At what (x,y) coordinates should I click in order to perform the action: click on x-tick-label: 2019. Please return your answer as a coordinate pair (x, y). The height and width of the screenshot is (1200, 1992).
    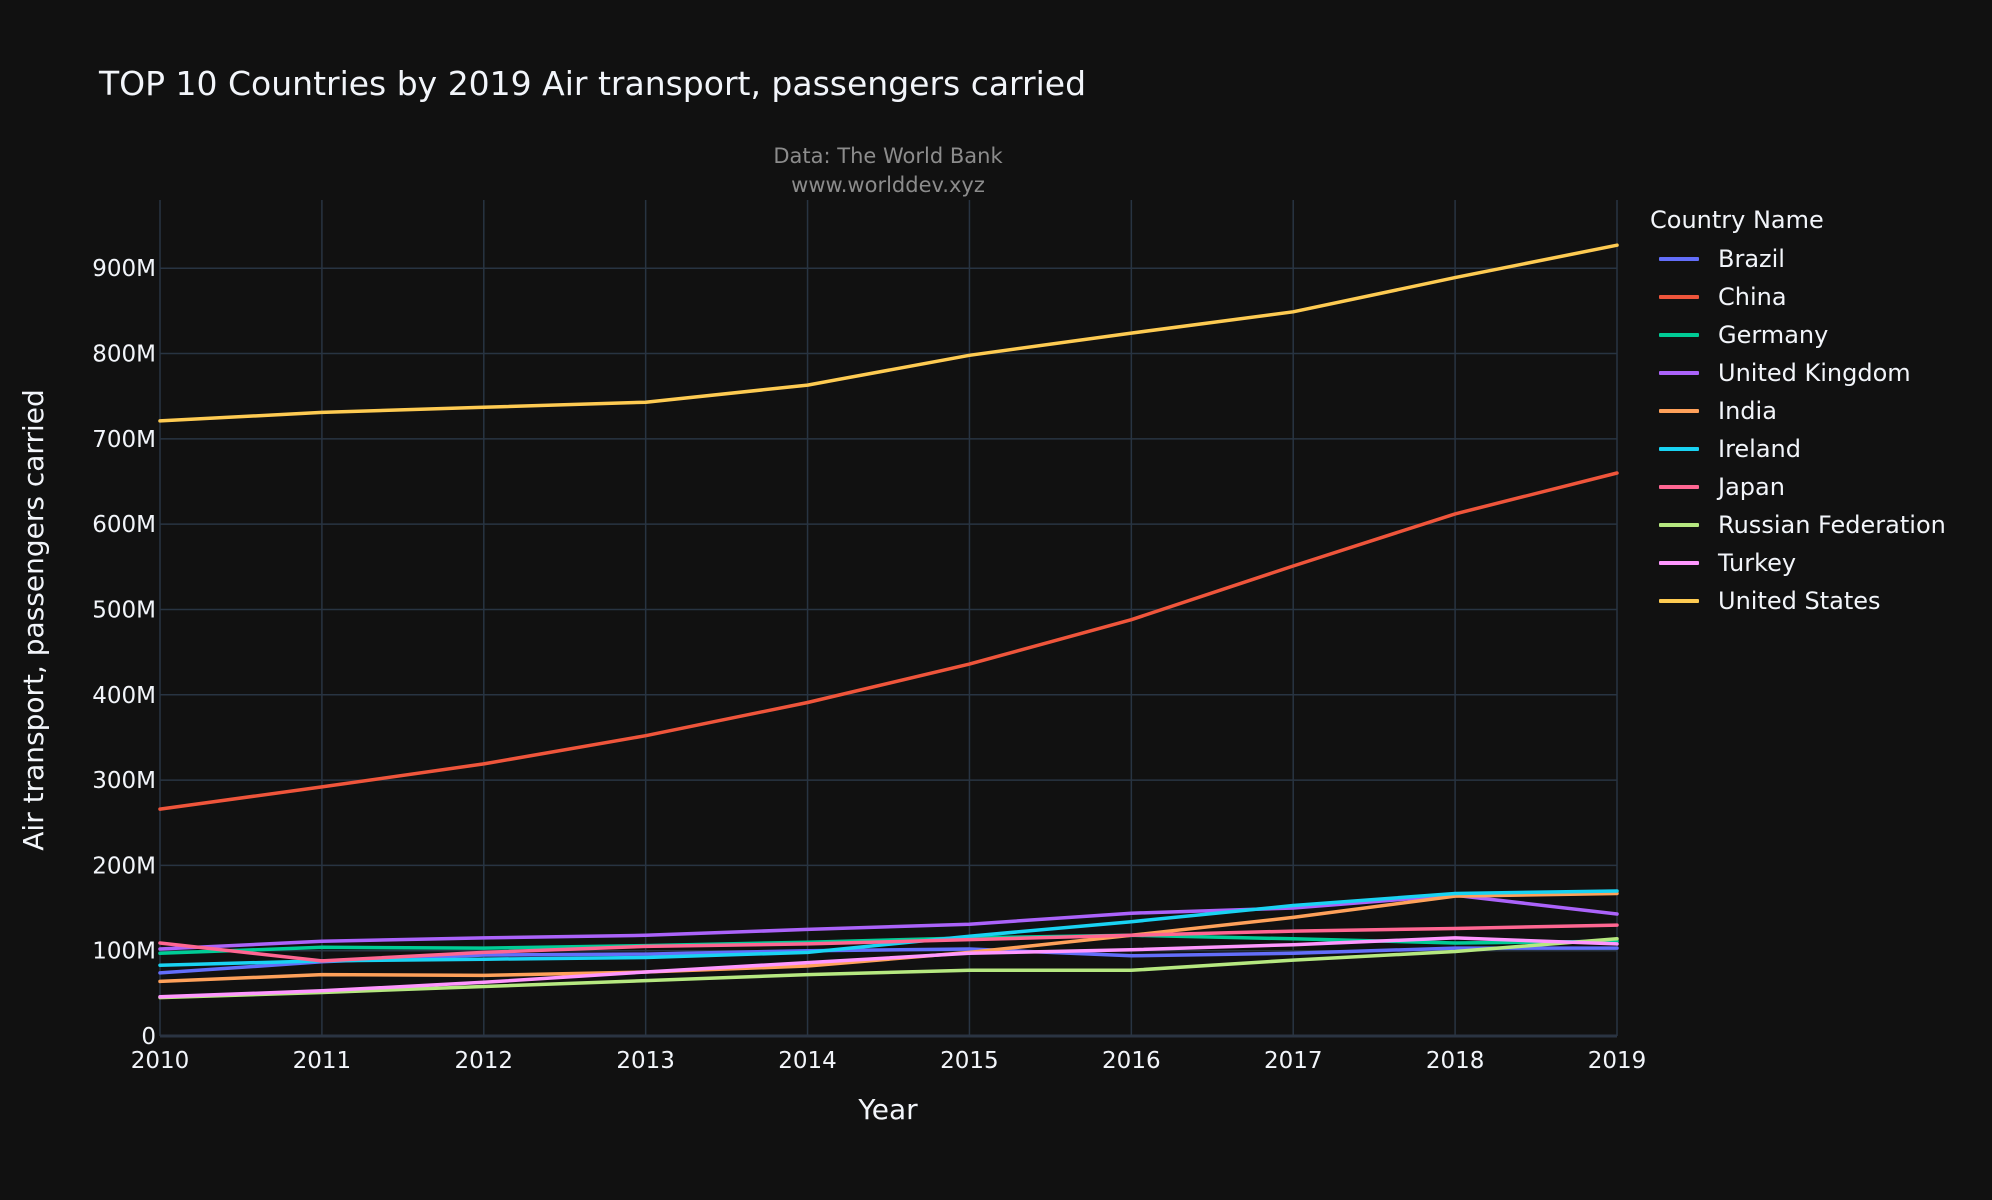
    Looking at the image, I should click on (1617, 1061).